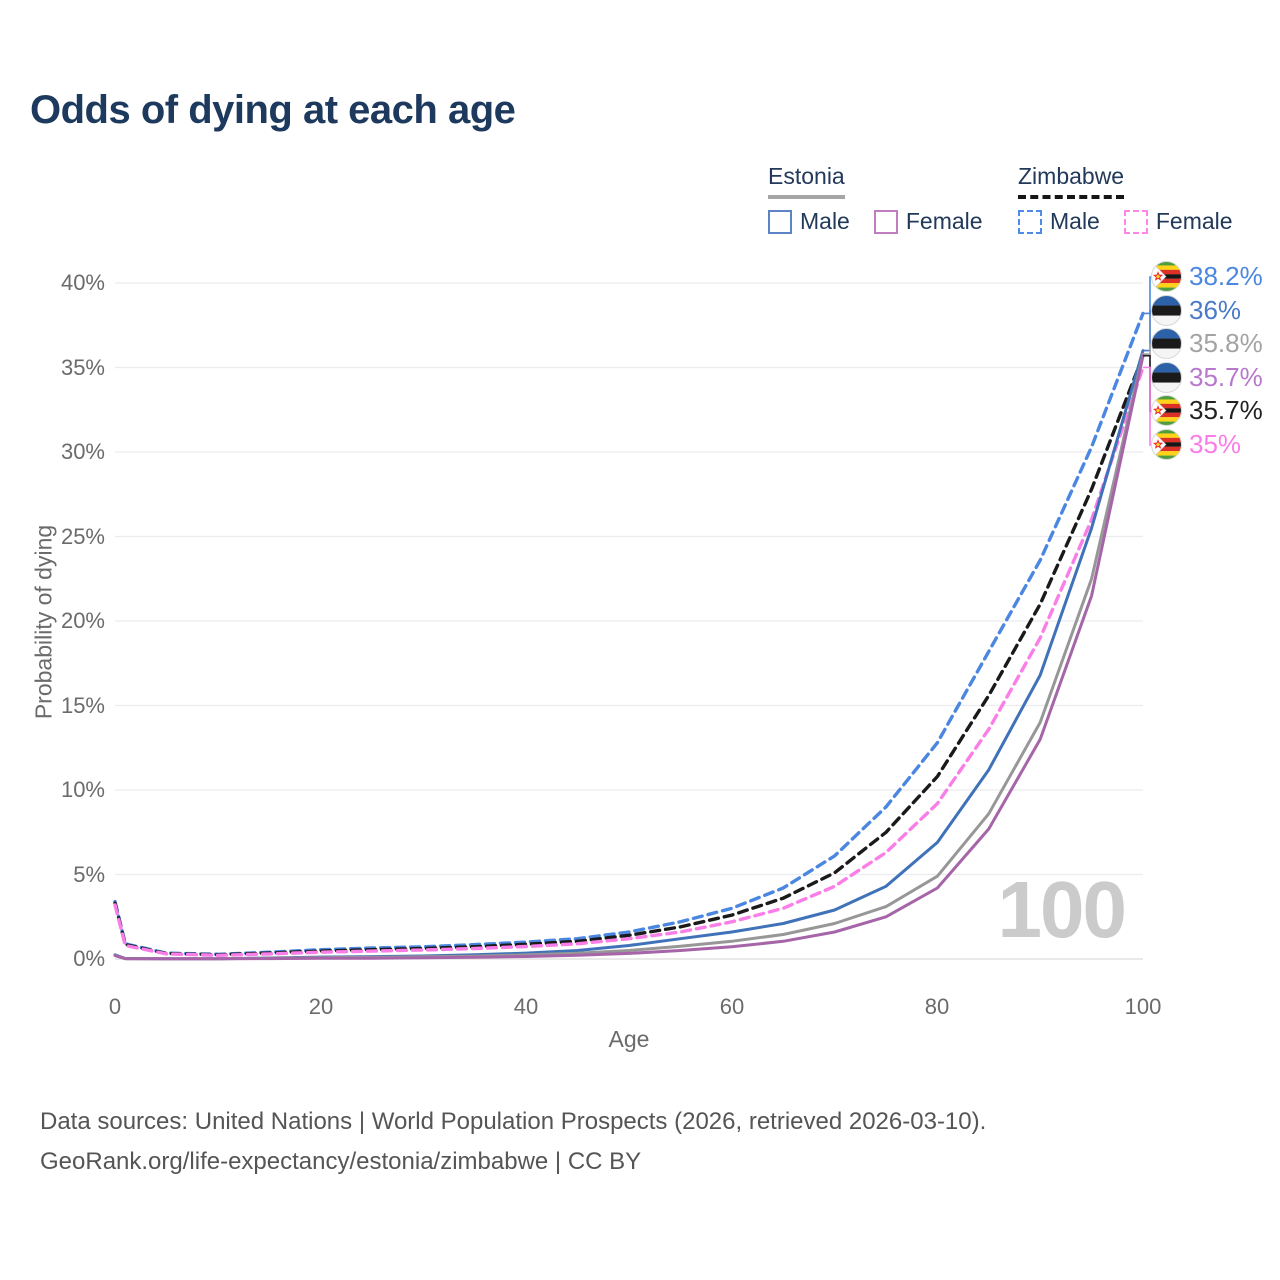  Describe the element at coordinates (1226, 343) in the screenshot. I see `end-label-value: 35.8%` at that location.